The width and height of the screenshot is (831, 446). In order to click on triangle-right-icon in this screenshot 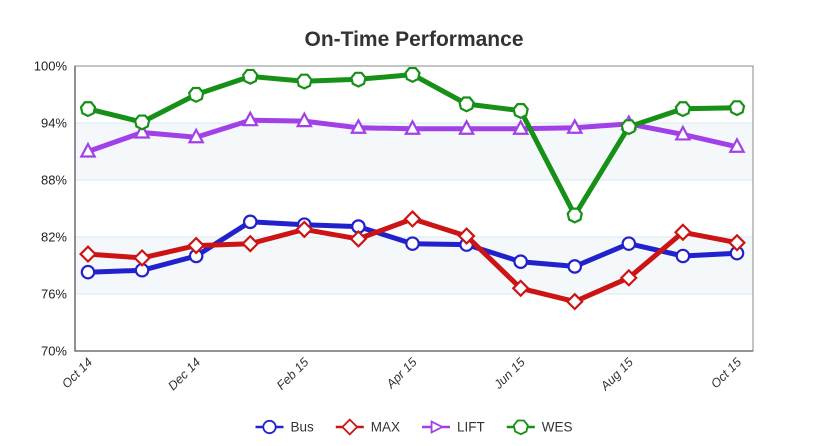, I will do `click(437, 427)`.